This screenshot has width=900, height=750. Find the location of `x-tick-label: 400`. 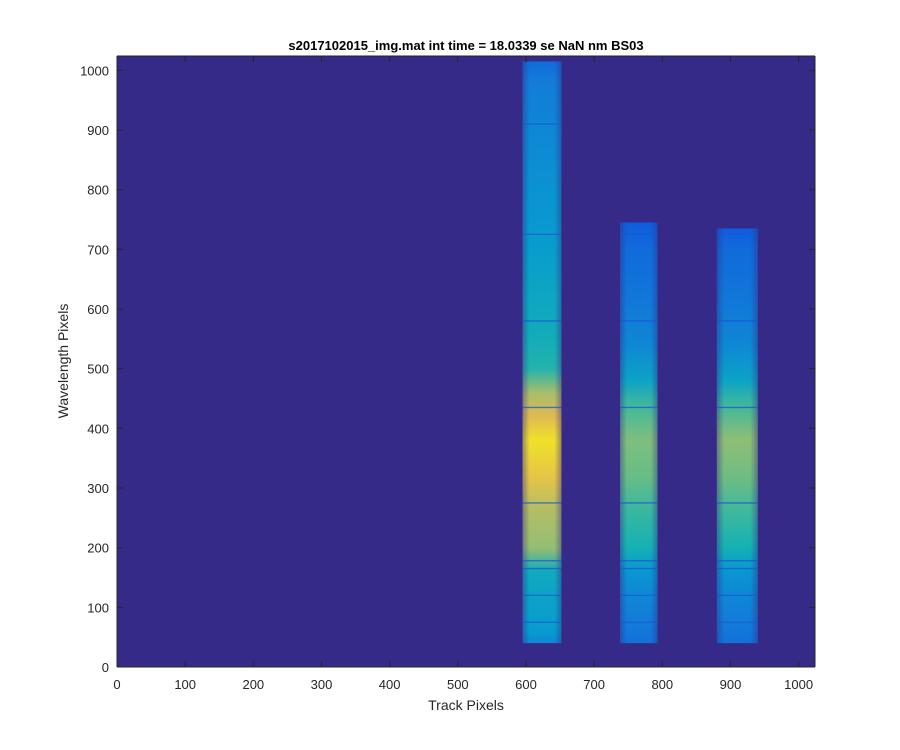

x-tick-label: 400 is located at coordinates (390, 684).